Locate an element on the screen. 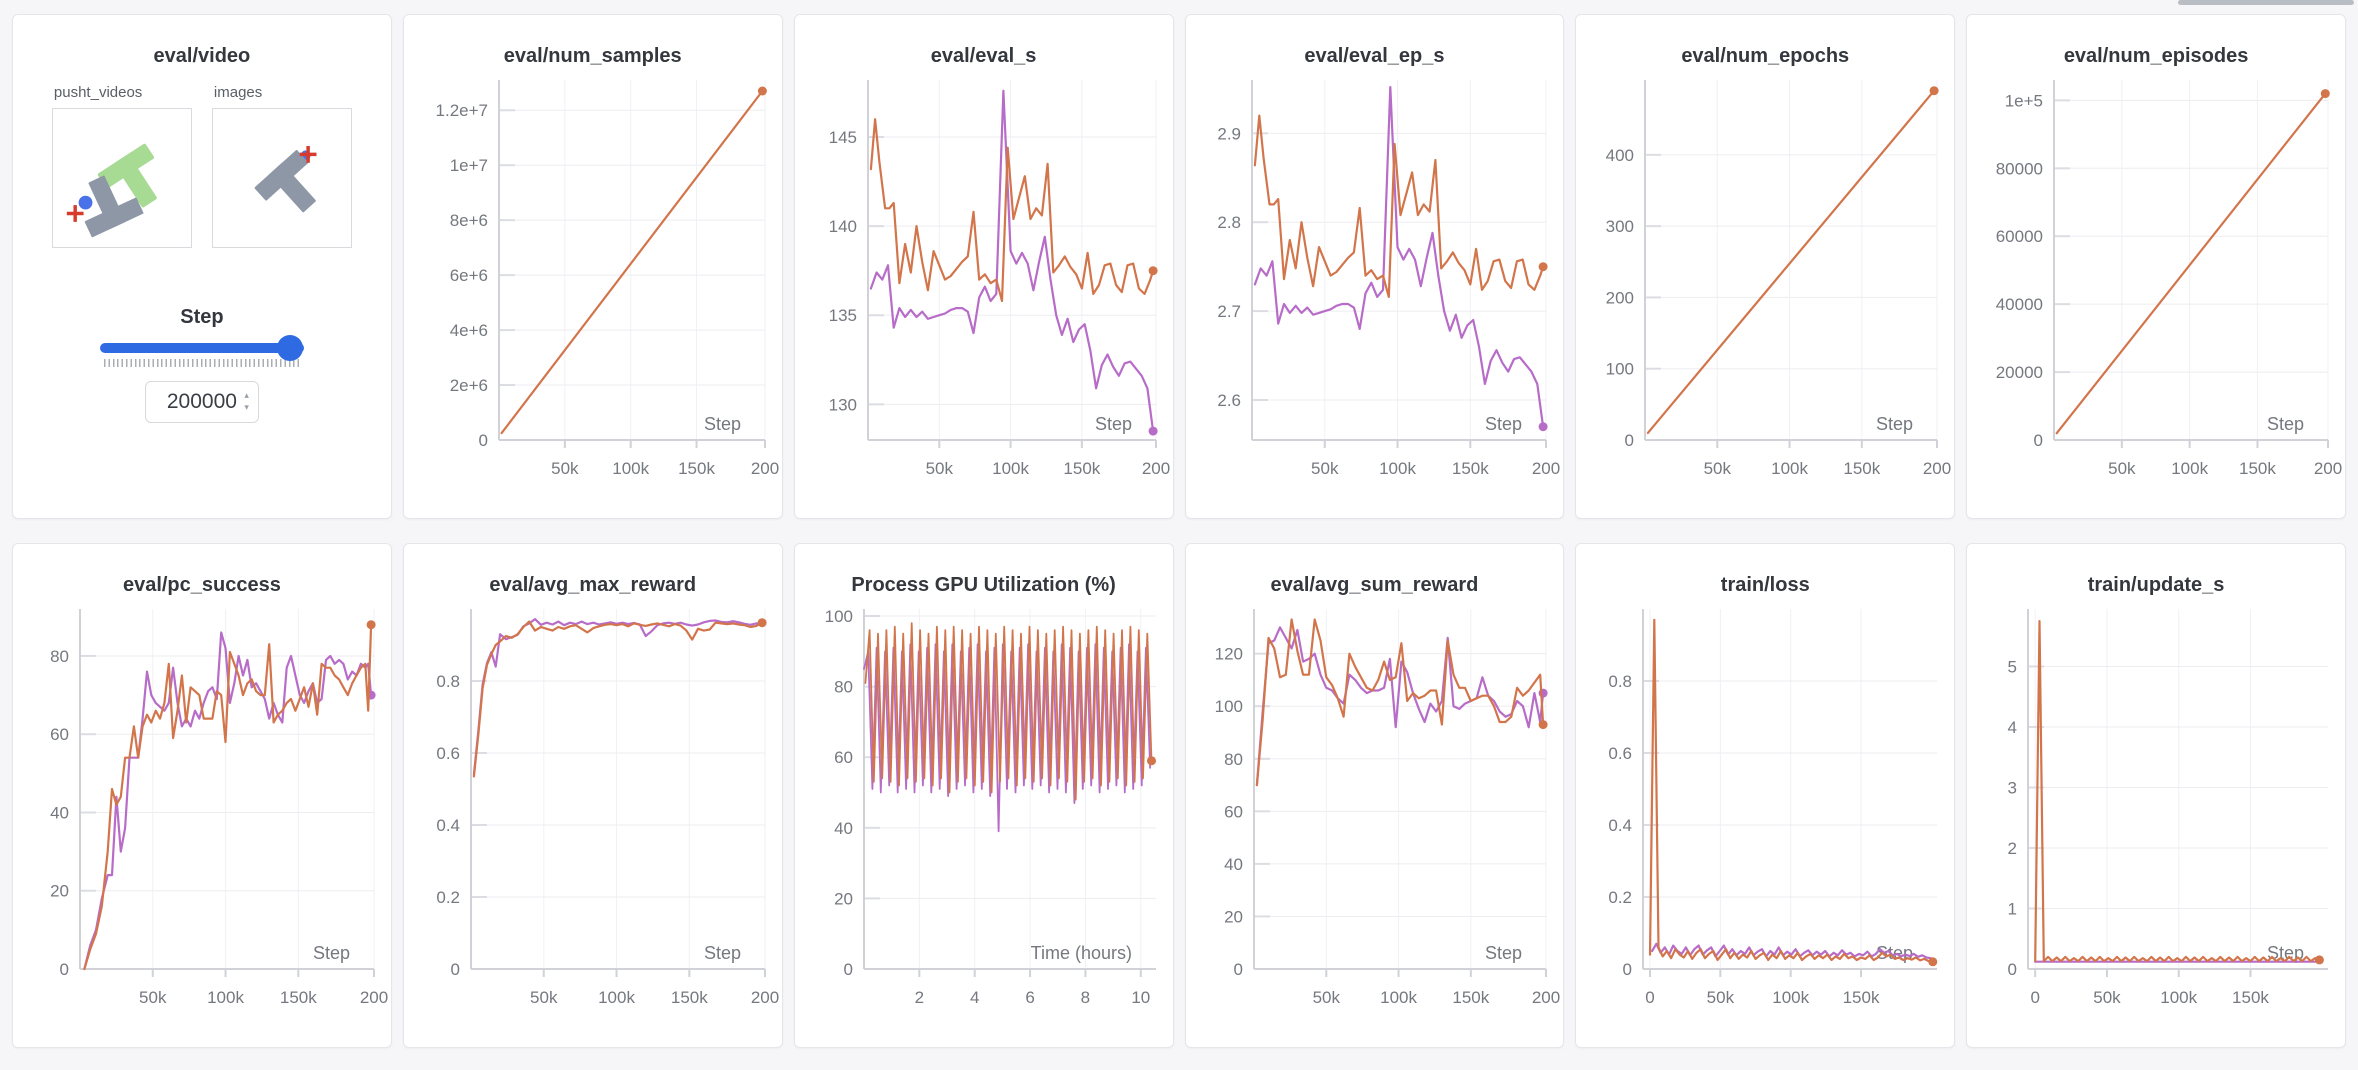 This screenshot has width=2358, height=1070. line-chart-eval-avg-sum-reward: 0 20 40 60 80 100 120 50k 100k 150k 200 Step is located at coordinates (1374, 810).